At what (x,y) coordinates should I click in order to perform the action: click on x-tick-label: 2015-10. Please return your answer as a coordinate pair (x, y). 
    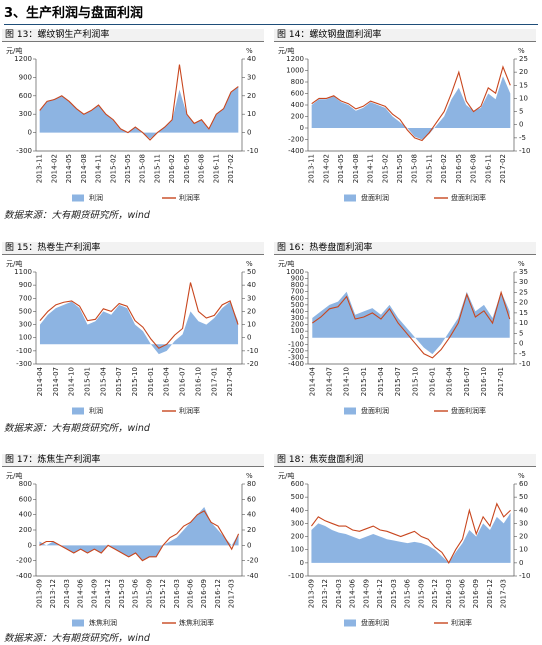
    Looking at the image, I should click on (135, 381).